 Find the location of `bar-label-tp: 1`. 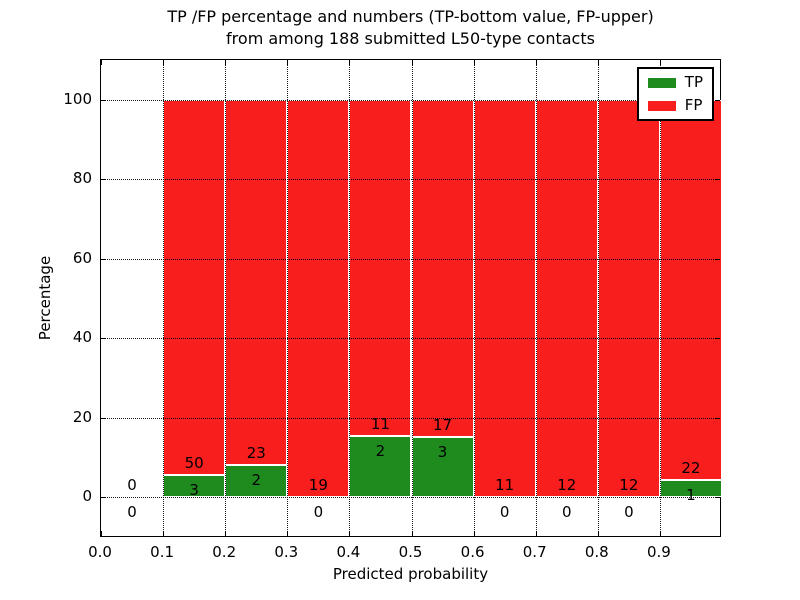

bar-label-tp: 1 is located at coordinates (691, 494).